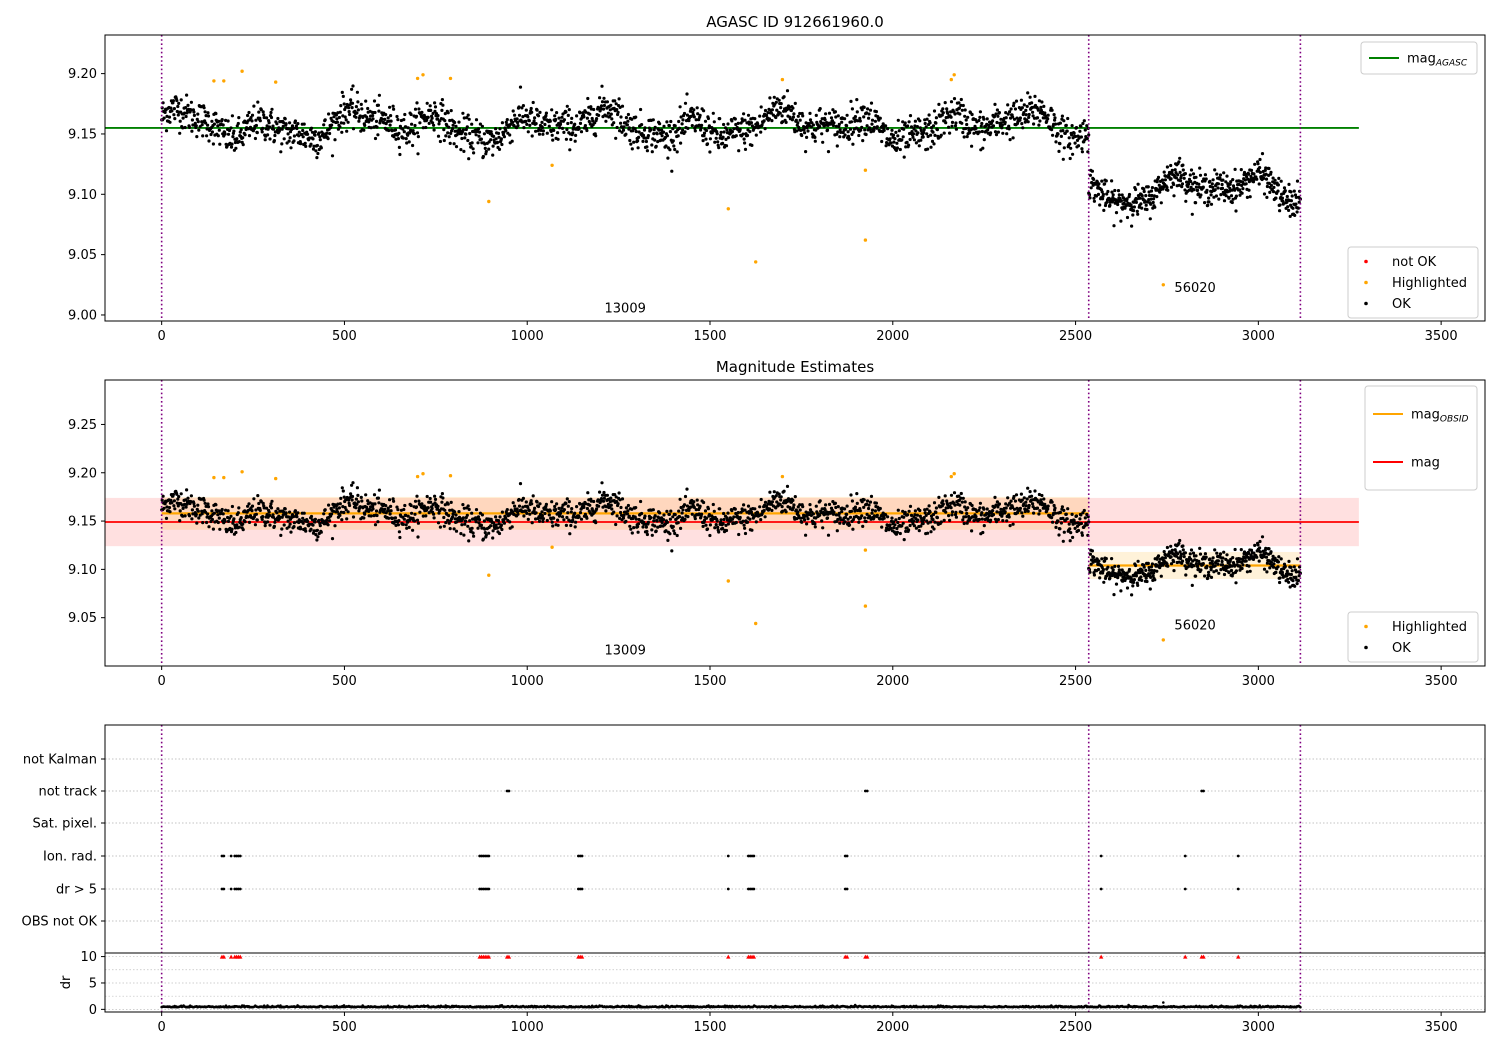 This screenshot has width=1500, height=1054. What do you see at coordinates (527, 336) in the screenshot?
I see `x-tick-label: 1000` at bounding box center [527, 336].